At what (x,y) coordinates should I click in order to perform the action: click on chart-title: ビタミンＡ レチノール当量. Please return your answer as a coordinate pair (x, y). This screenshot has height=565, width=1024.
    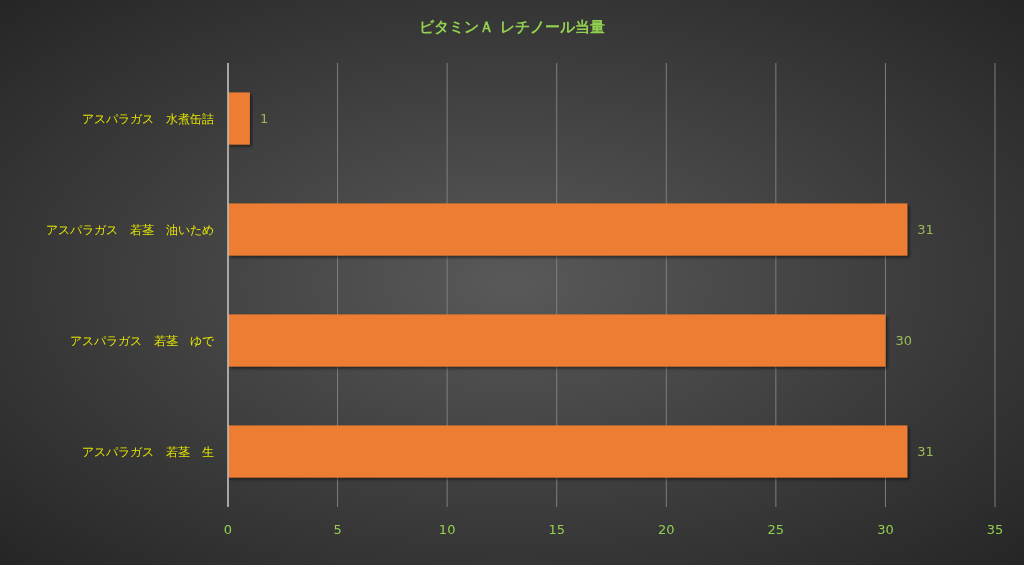
    Looking at the image, I should click on (512, 27).